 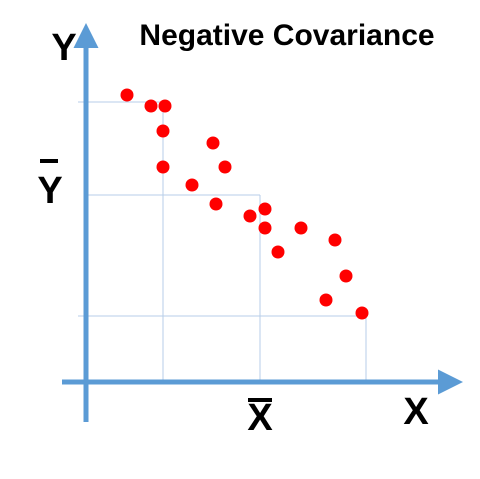 I want to click on chart-title: Negative Covariance, so click(x=286, y=35).